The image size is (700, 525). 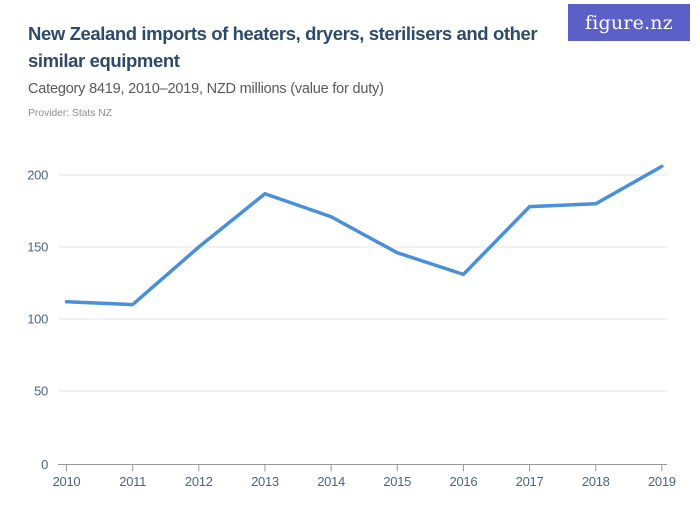 I want to click on x-axis-tick-label: 2019, so click(x=662, y=481).